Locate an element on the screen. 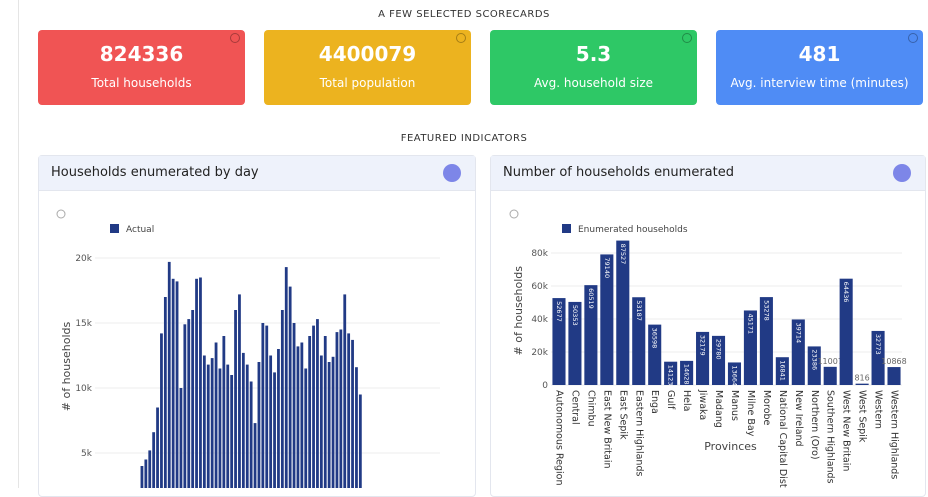  data-label: 64436 is located at coordinates (846, 292).